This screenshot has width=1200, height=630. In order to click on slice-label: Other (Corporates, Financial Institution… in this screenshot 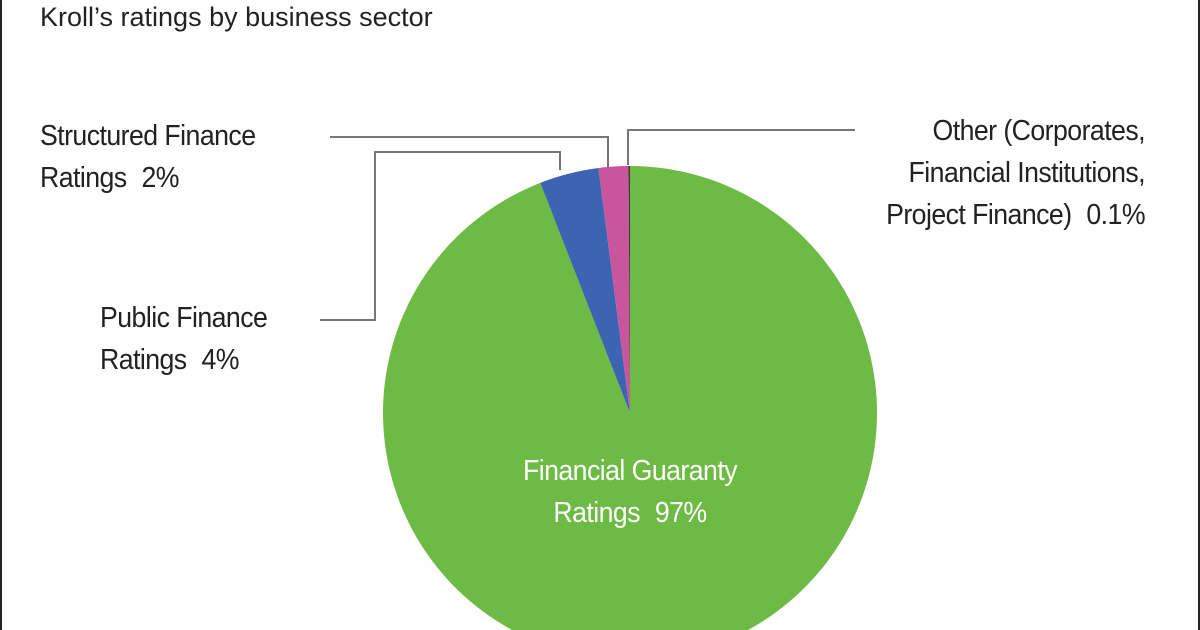, I will do `click(993, 173)`.